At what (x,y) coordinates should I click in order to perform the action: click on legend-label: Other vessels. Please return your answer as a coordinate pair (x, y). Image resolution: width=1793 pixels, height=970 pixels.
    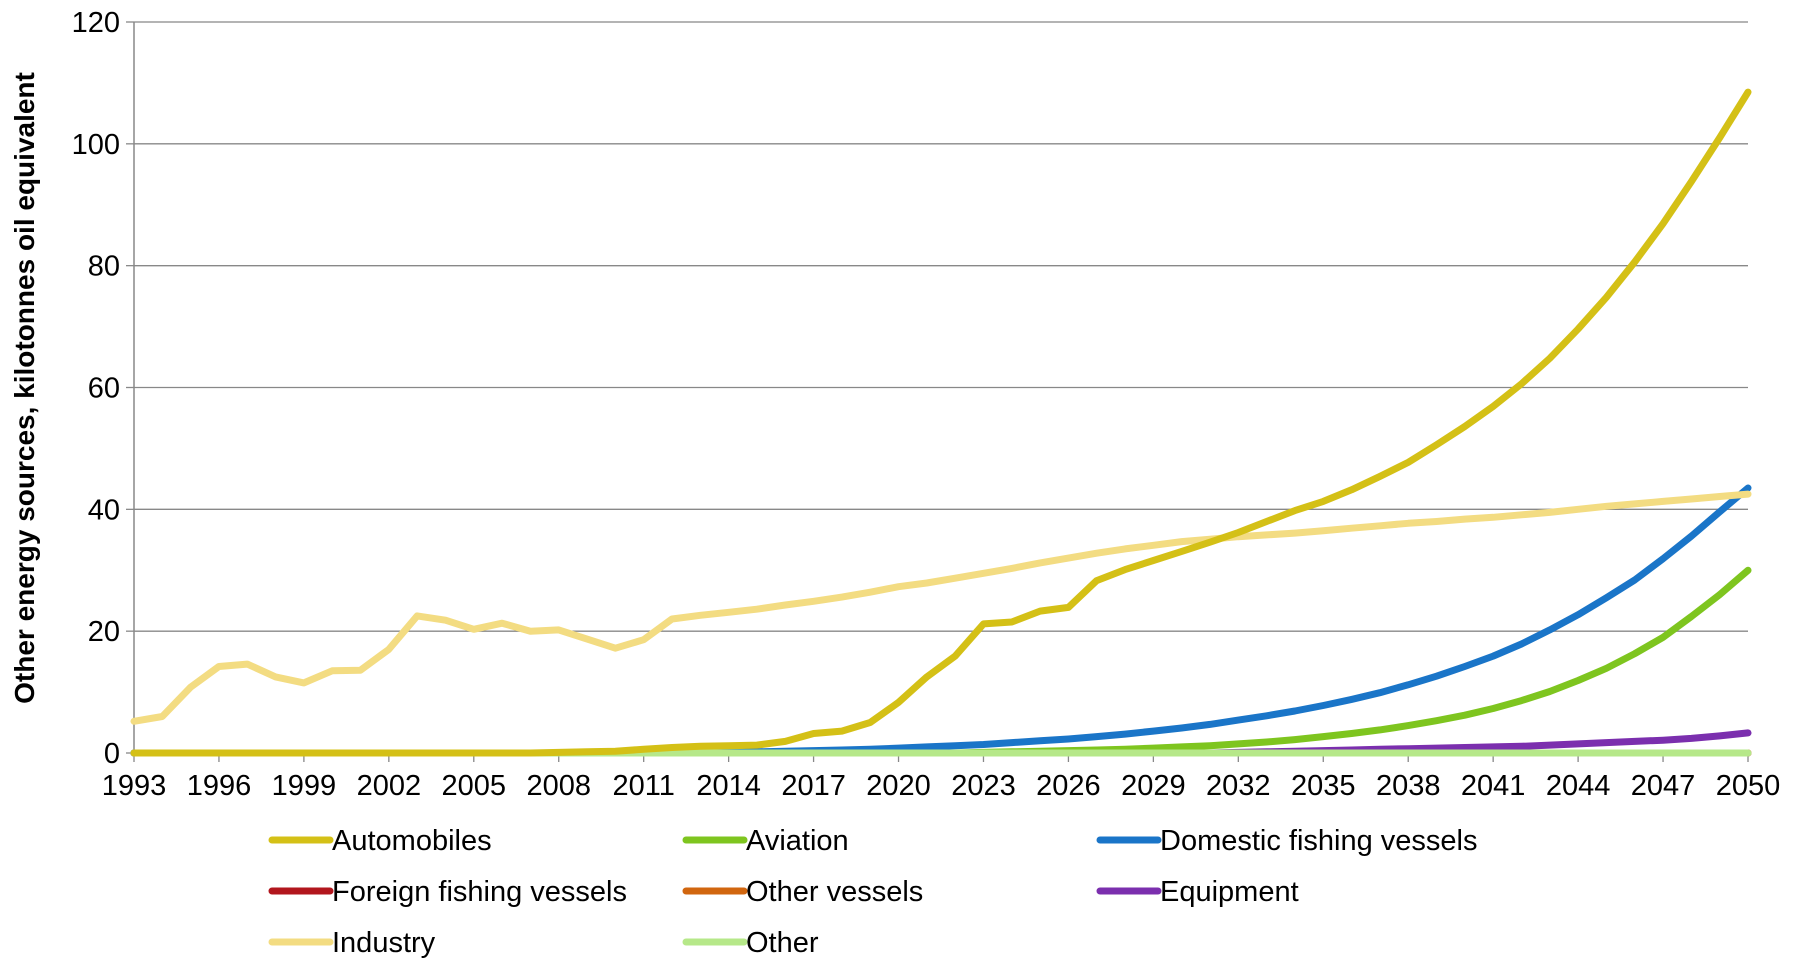
    Looking at the image, I should click on (834, 892).